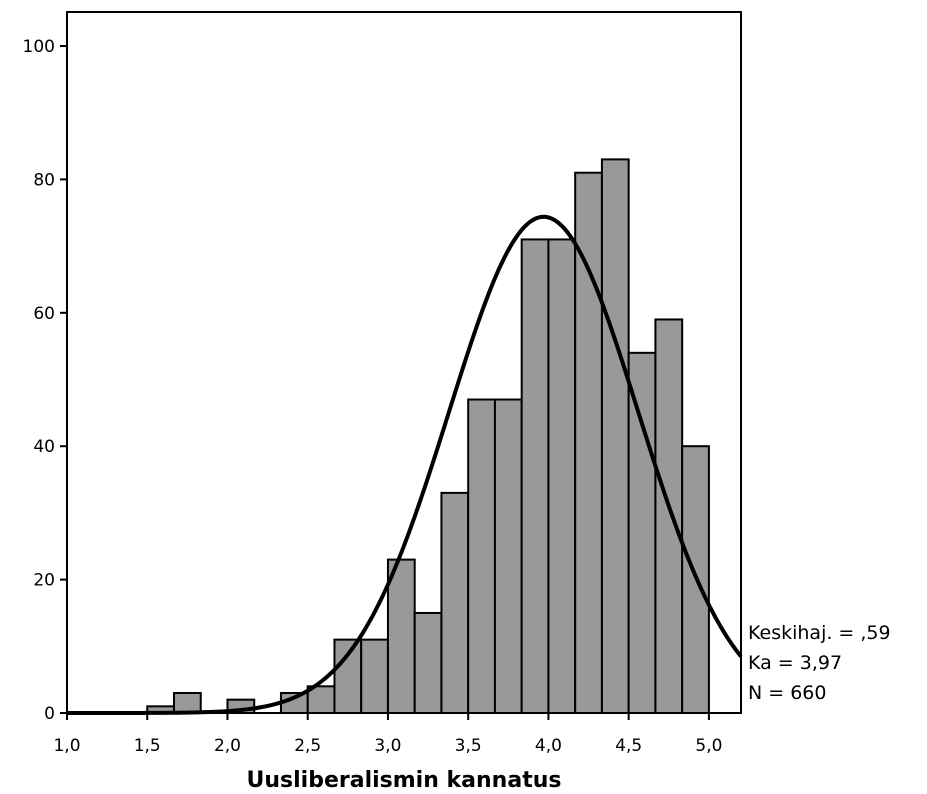 The image size is (927, 794). Describe the element at coordinates (787, 693) in the screenshot. I see `stat-n: N = 660` at that location.